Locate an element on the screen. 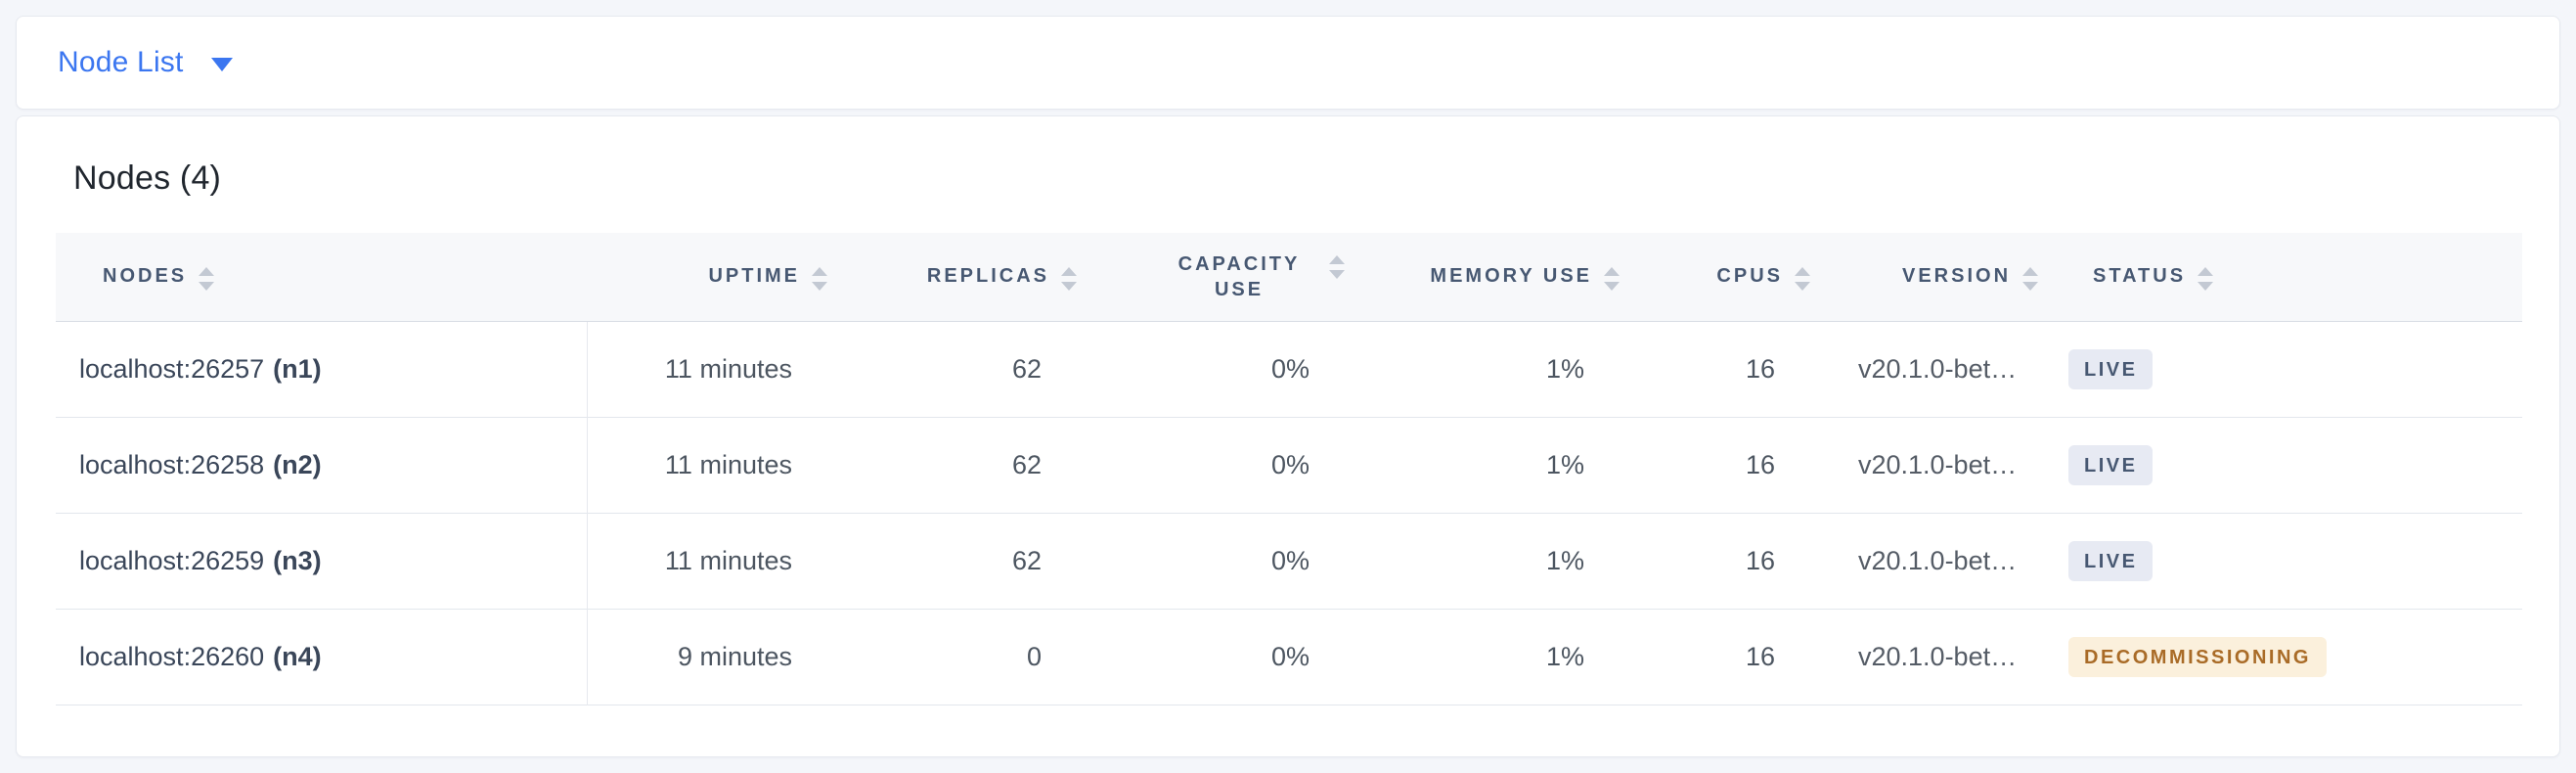 Image resolution: width=2576 pixels, height=773 pixels. node-id: (n3) is located at coordinates (297, 560).